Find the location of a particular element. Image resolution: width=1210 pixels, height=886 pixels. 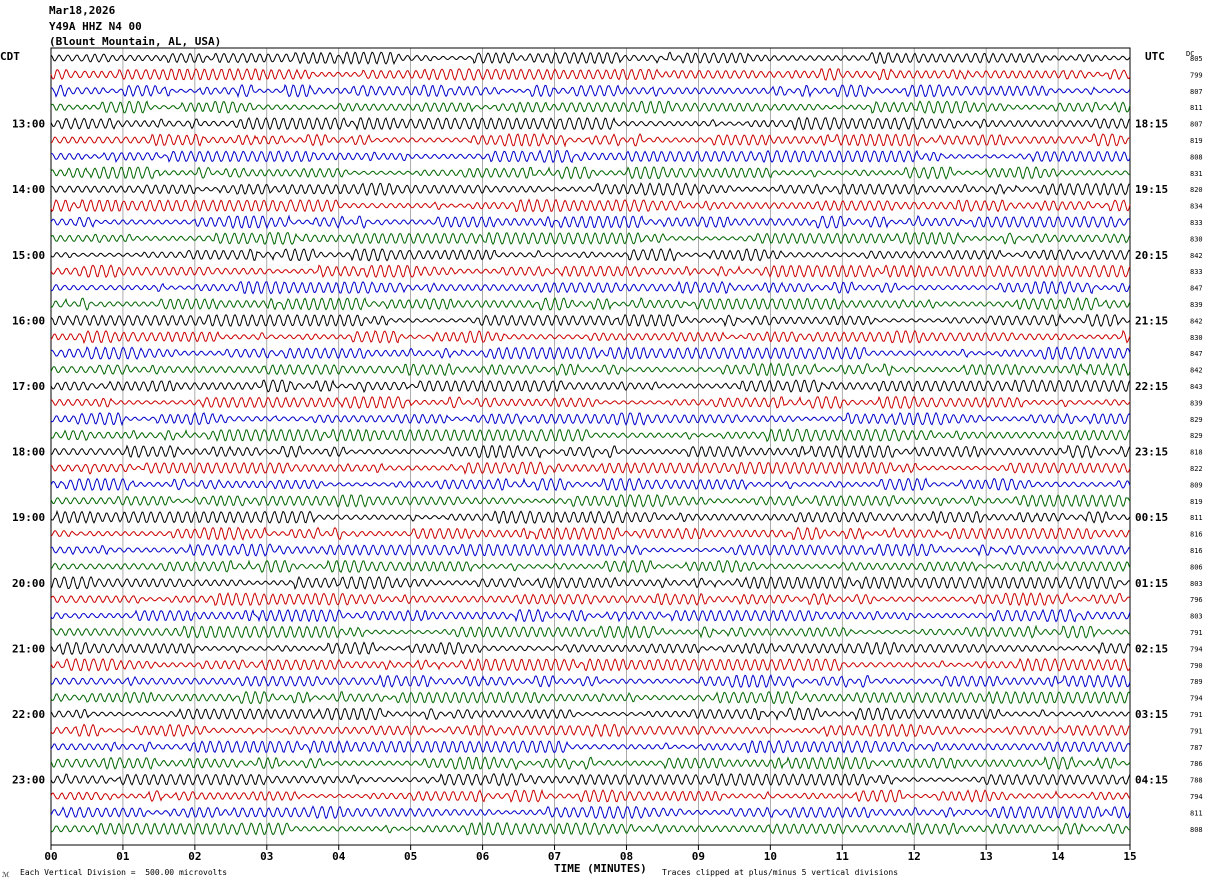

x-tick-label: 03 is located at coordinates (266, 856).